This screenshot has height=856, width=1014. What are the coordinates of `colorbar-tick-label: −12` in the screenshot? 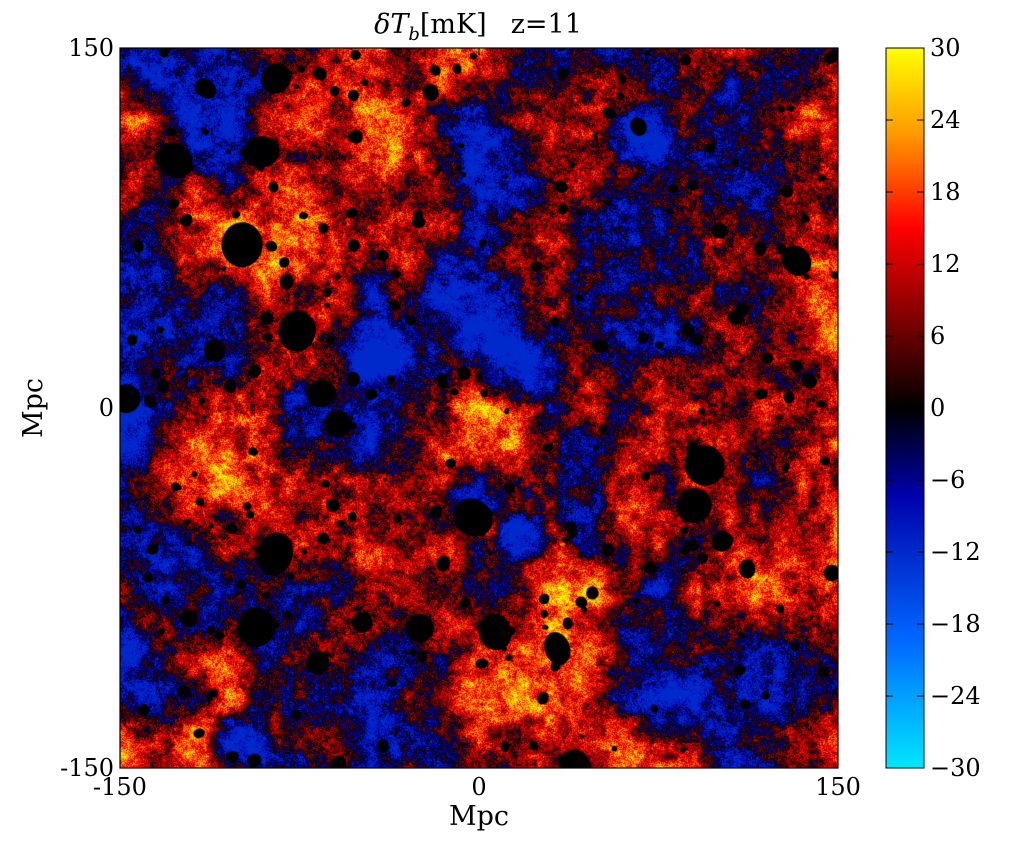 It's located at (955, 552).